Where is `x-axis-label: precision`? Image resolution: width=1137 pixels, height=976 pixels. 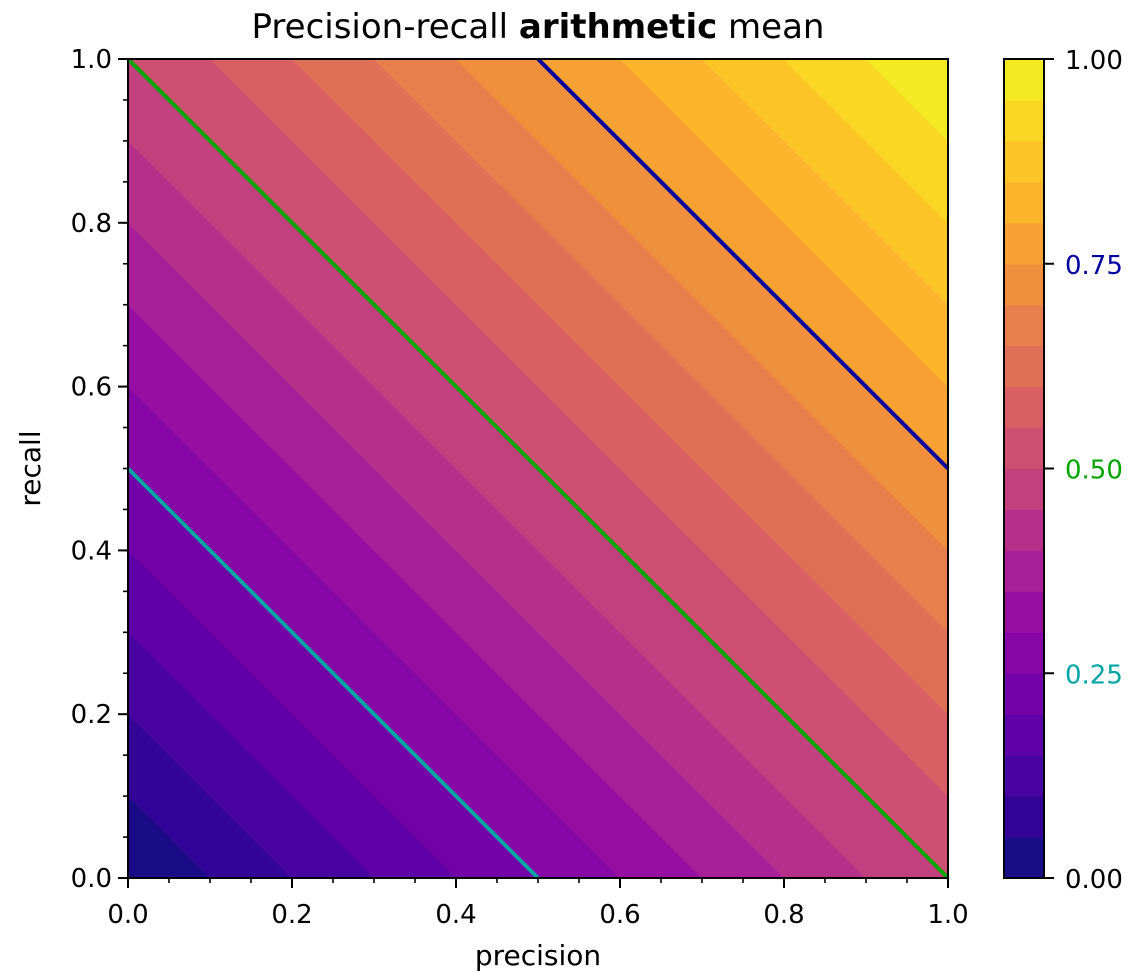 x-axis-label: precision is located at coordinates (538, 955).